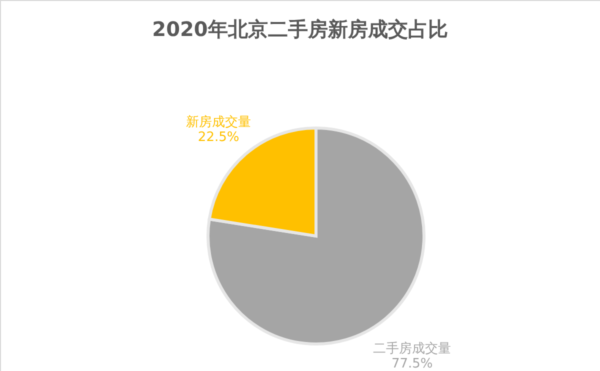 The width and height of the screenshot is (600, 371). I want to click on chart-title: 2020年北京二手房新房成交占比, so click(300, 29).